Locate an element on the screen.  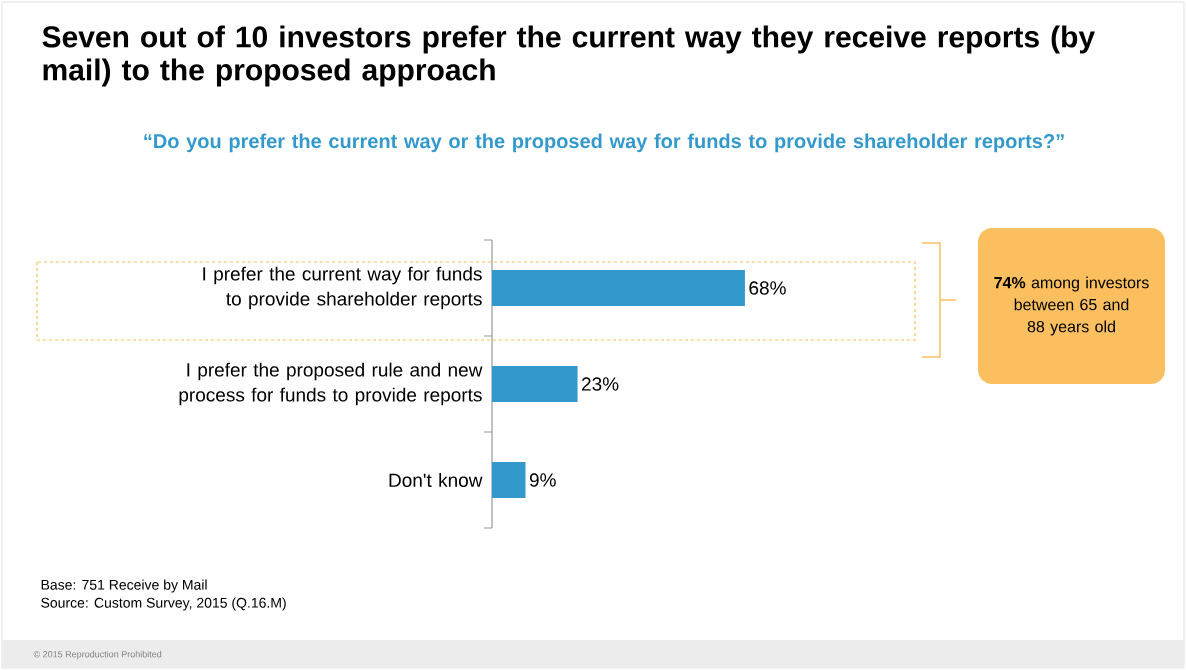
data-label: 9% is located at coordinates (542, 480).